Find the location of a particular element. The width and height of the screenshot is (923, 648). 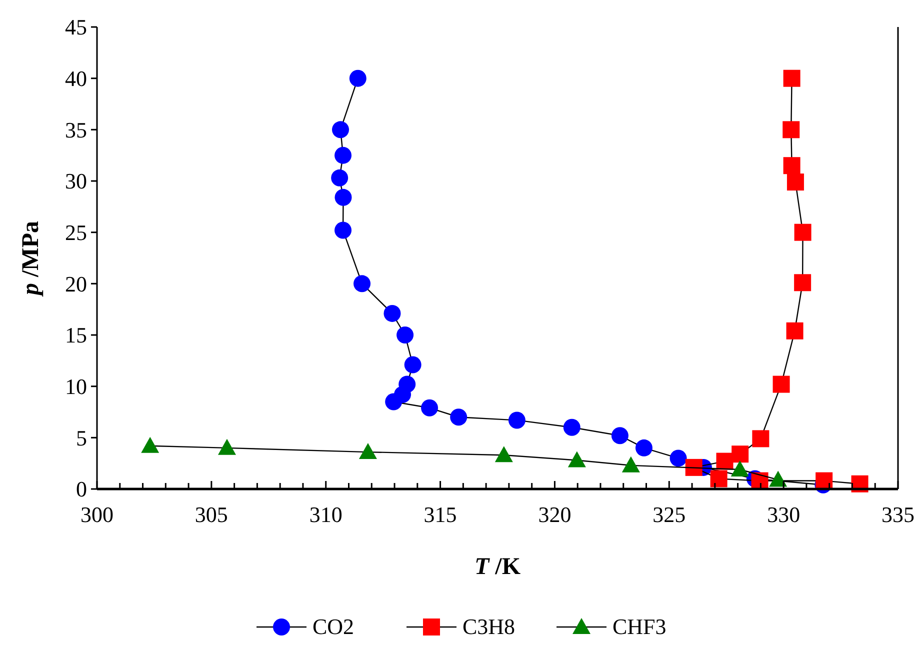

y-tick-label: 35 is located at coordinates (76, 129).